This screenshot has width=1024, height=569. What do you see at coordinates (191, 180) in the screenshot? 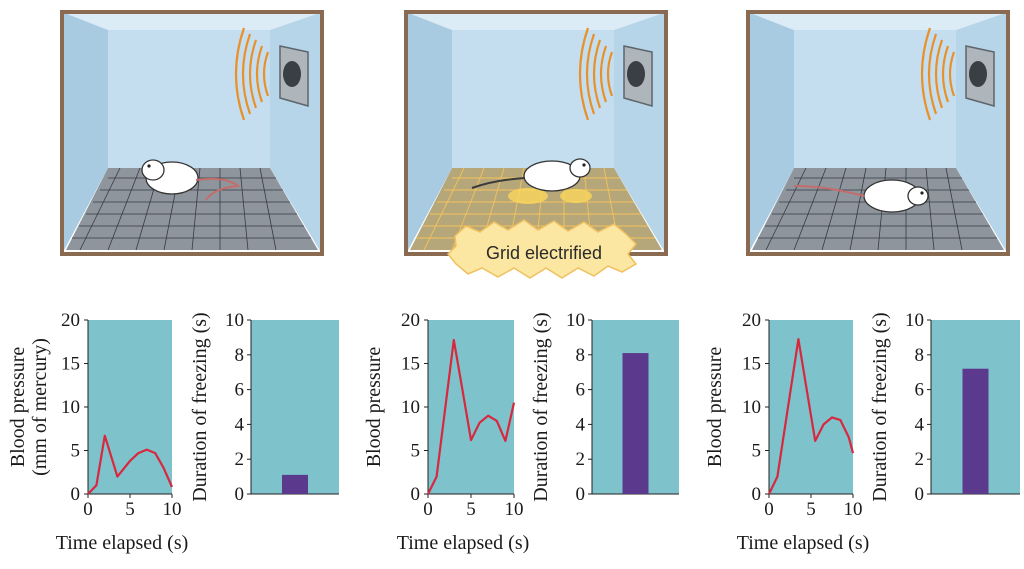
I see `rat-crouching-icon` at bounding box center [191, 180].